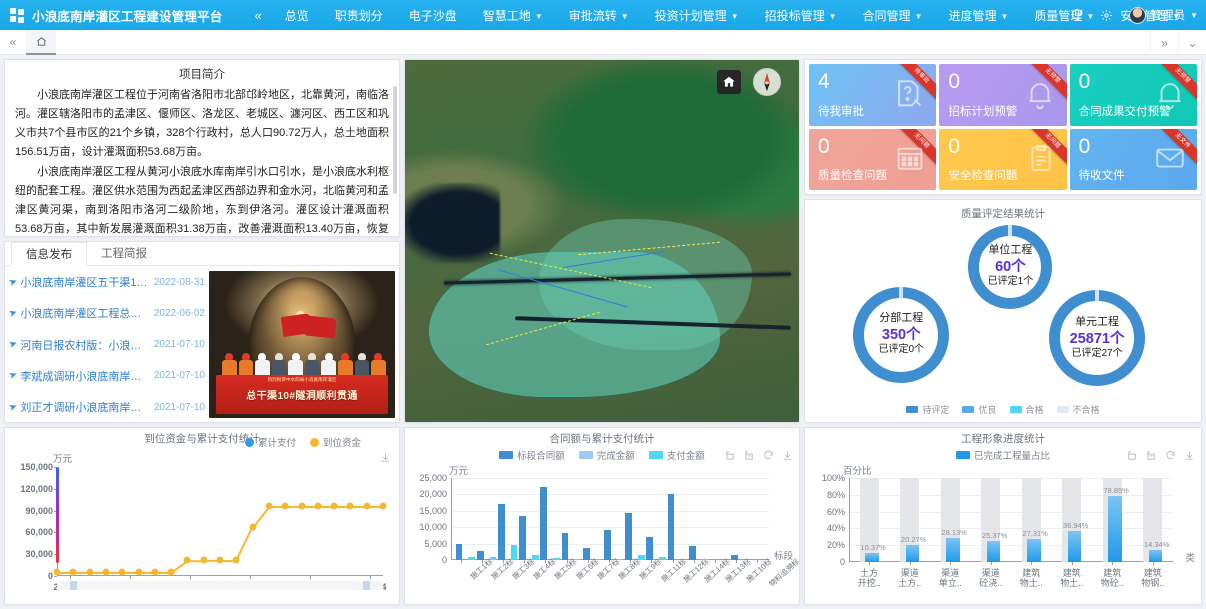  Describe the element at coordinates (801, 15) in the screenshot. I see `nav-item-6: 招投标管理 ▼` at that location.